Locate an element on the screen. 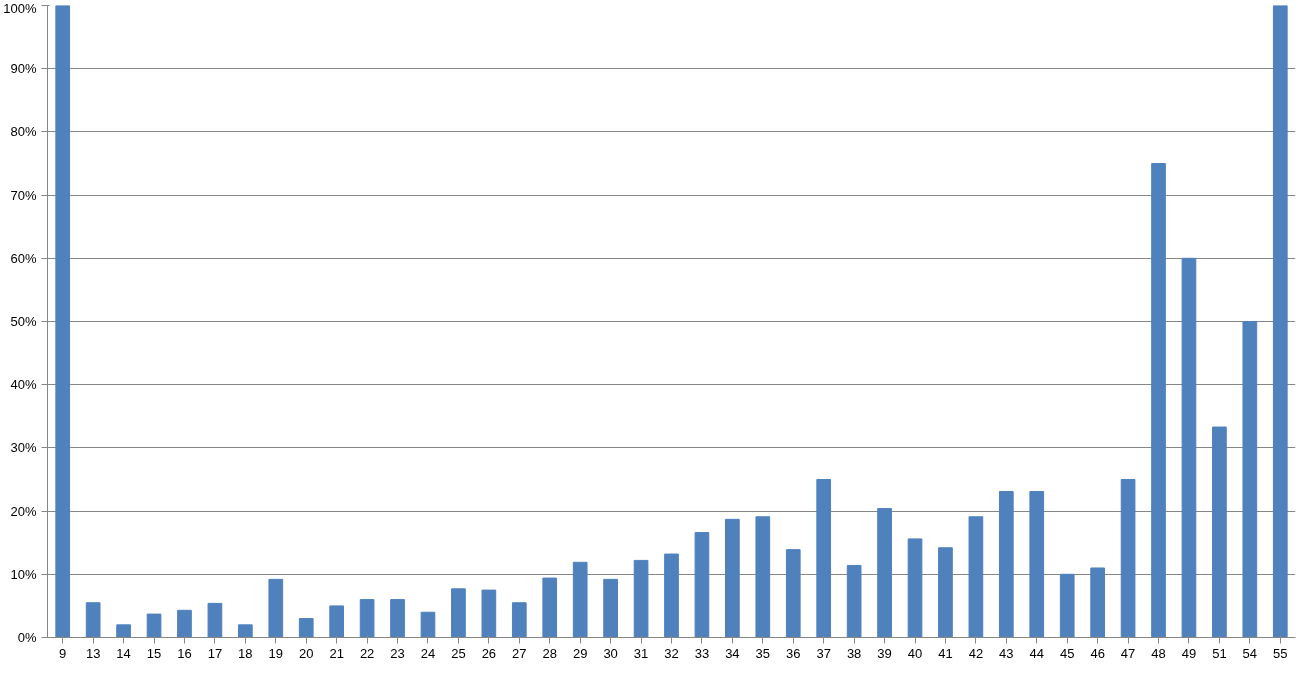  y-tick-label: 10% is located at coordinates (23, 574).